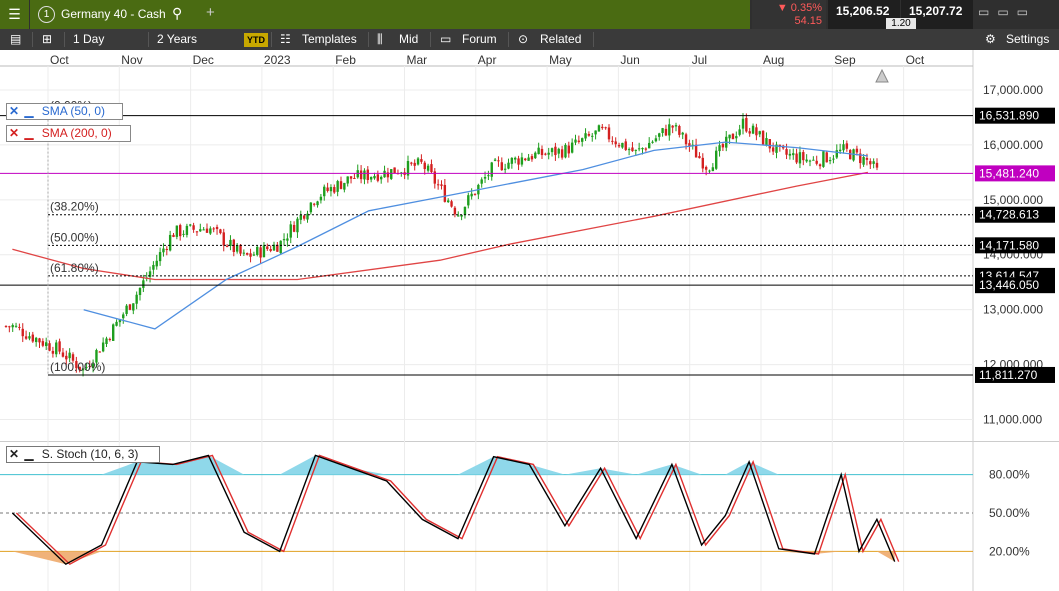 The image size is (1059, 591). Describe the element at coordinates (256, 40) in the screenshot. I see `ytd-button: YTD` at that location.